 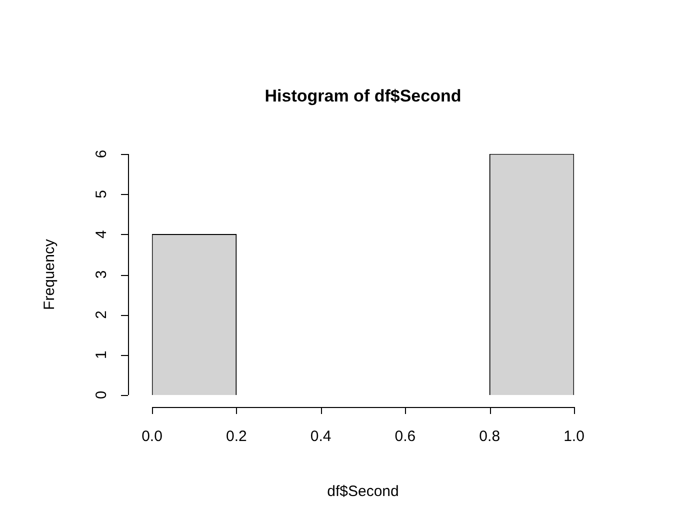 I want to click on y-tick-label: 4, so click(x=101, y=234).